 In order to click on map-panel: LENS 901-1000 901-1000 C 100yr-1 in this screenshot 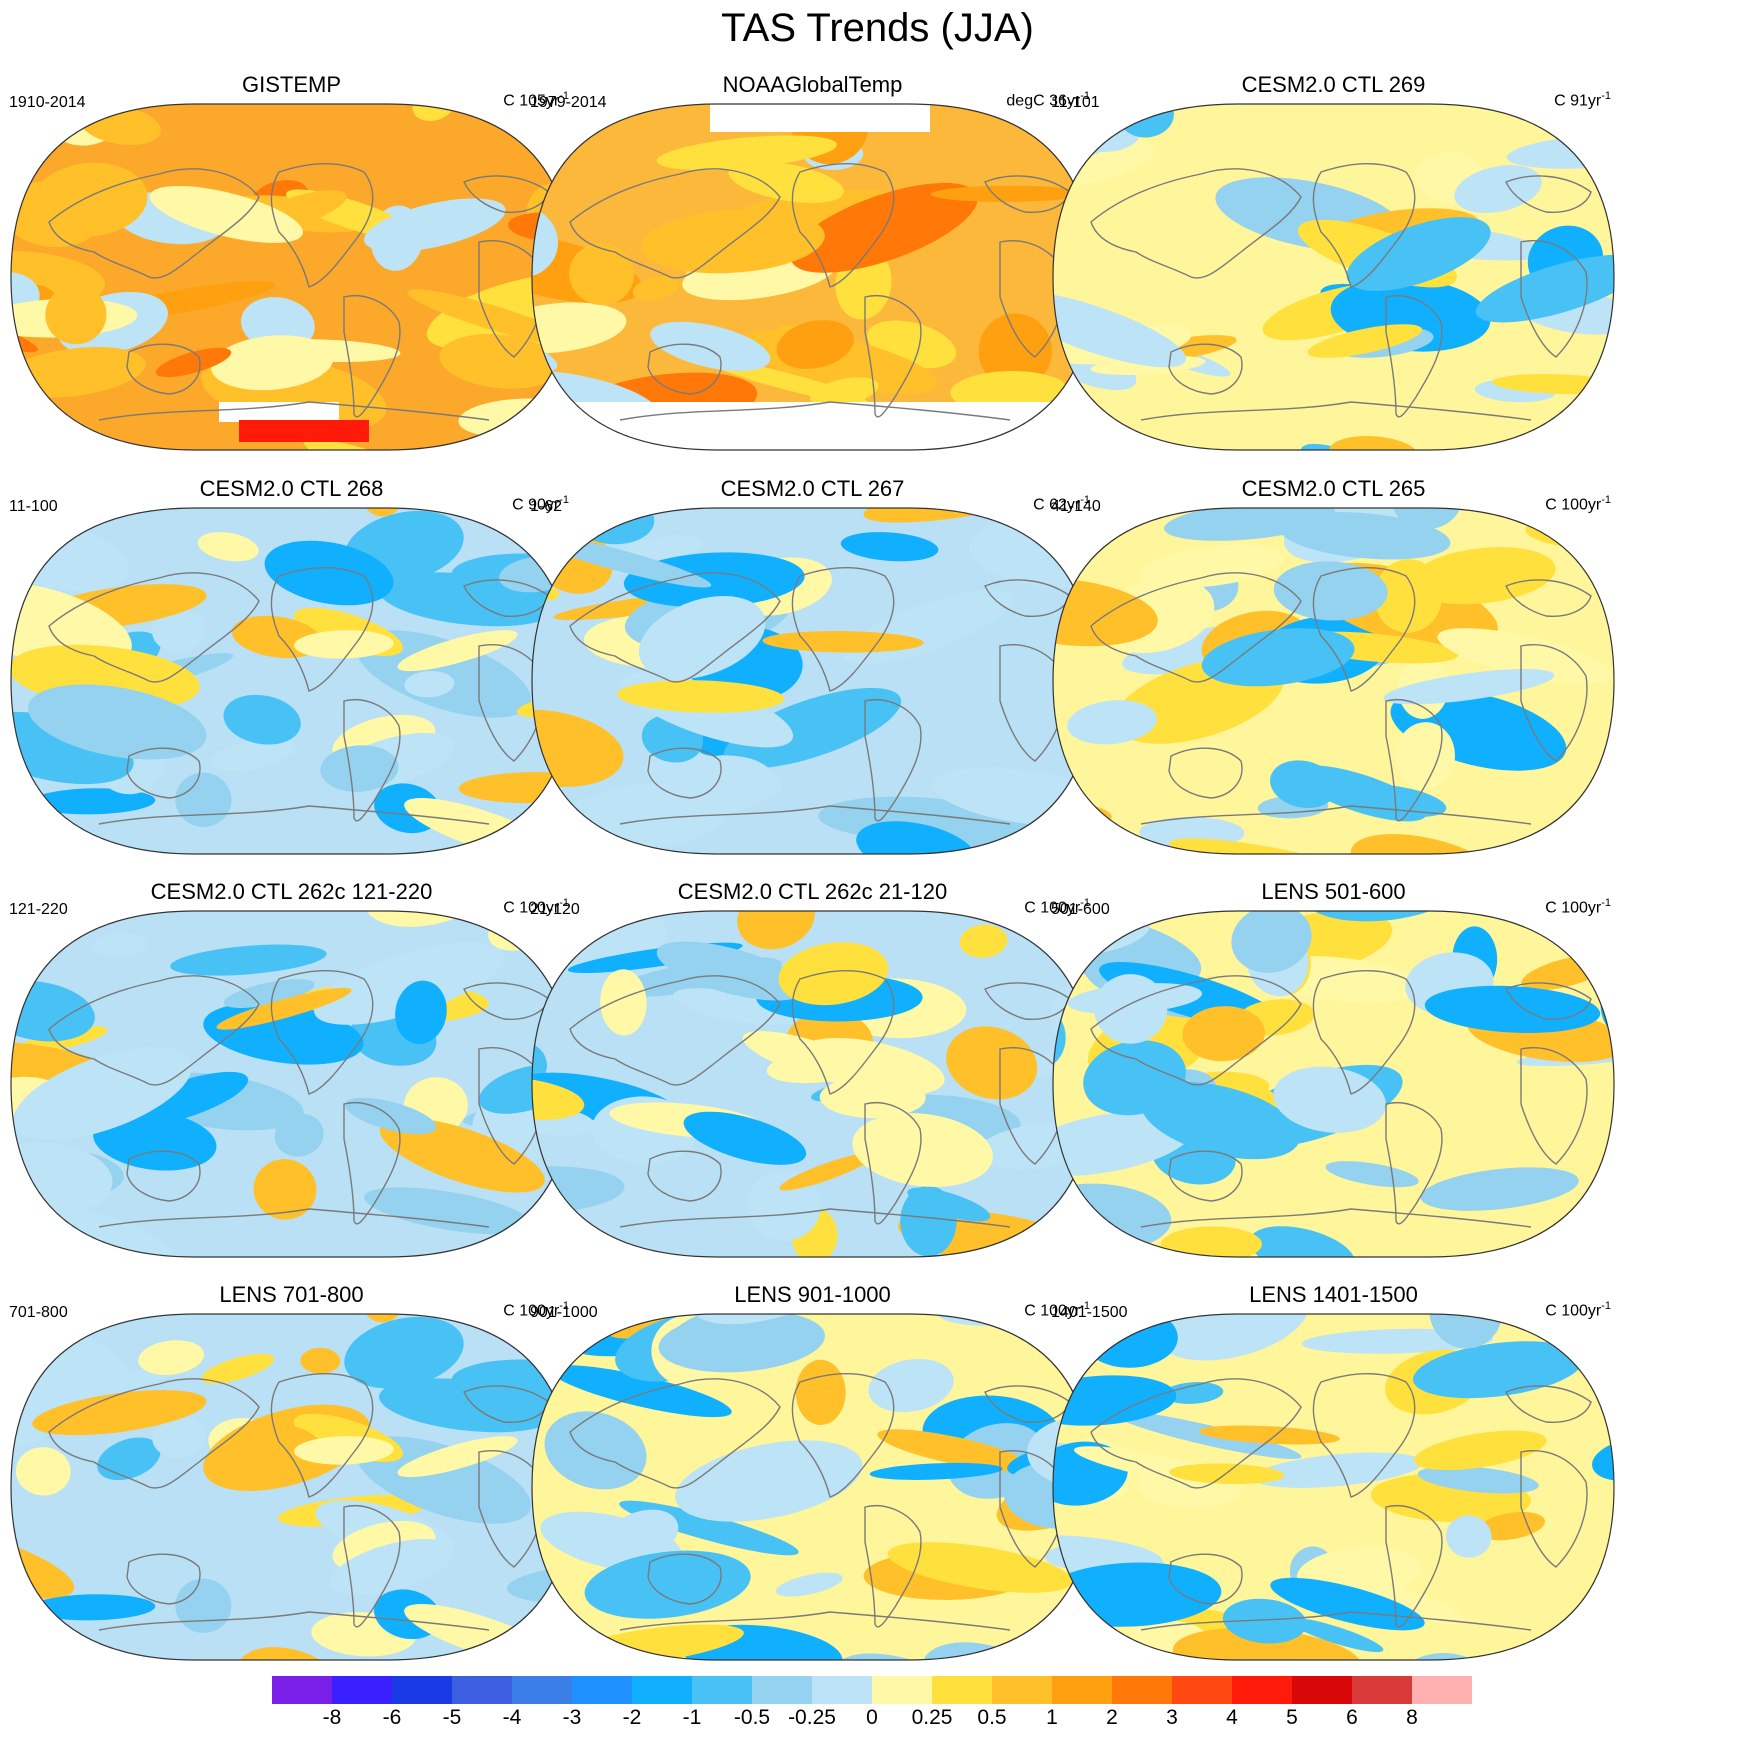, I will do `click(812, 1479)`.